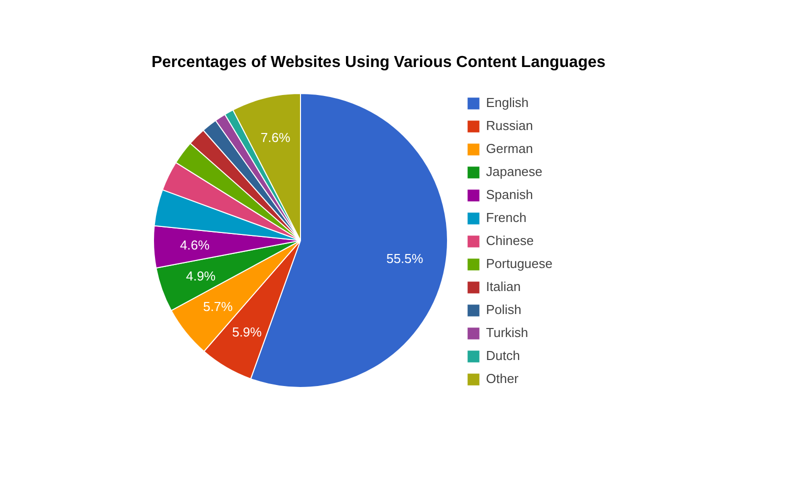  What do you see at coordinates (503, 356) in the screenshot?
I see `legend-label: Dutch` at bounding box center [503, 356].